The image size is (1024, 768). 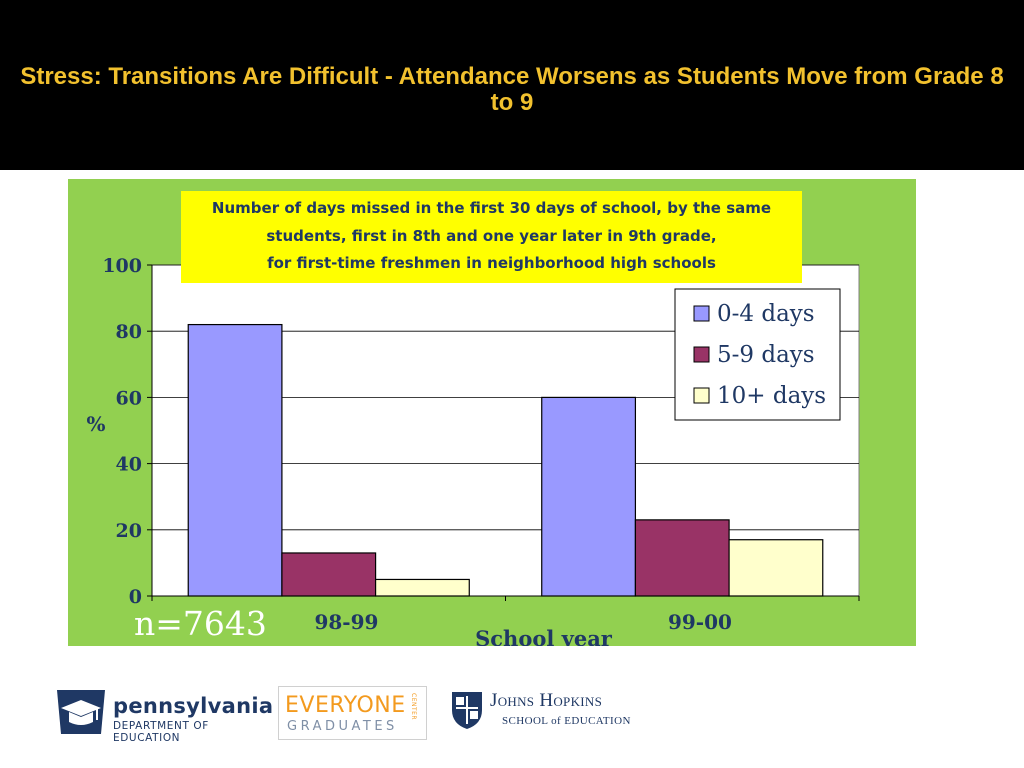 I want to click on x-tick-label: 99-00, so click(x=700, y=622).